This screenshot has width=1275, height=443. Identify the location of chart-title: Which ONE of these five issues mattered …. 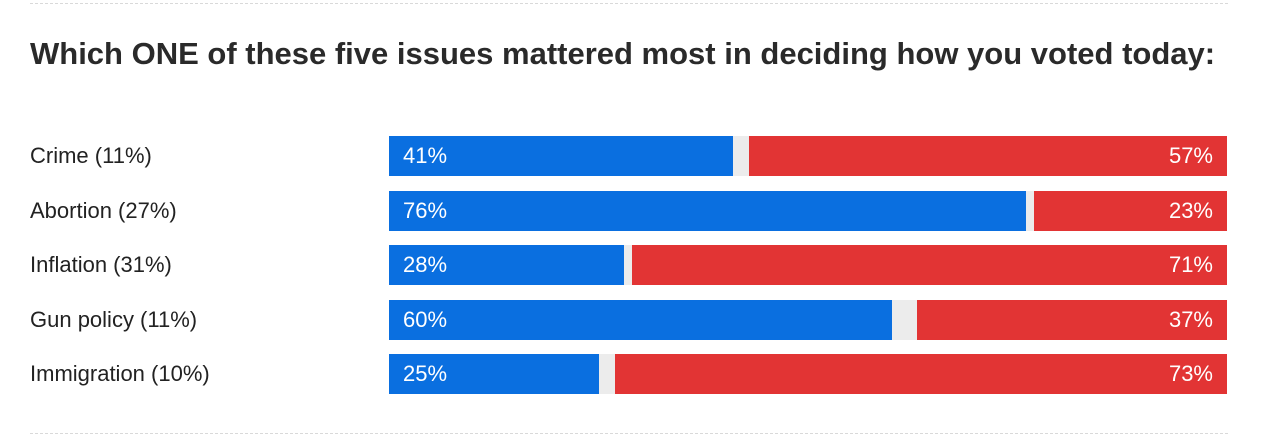
(623, 53).